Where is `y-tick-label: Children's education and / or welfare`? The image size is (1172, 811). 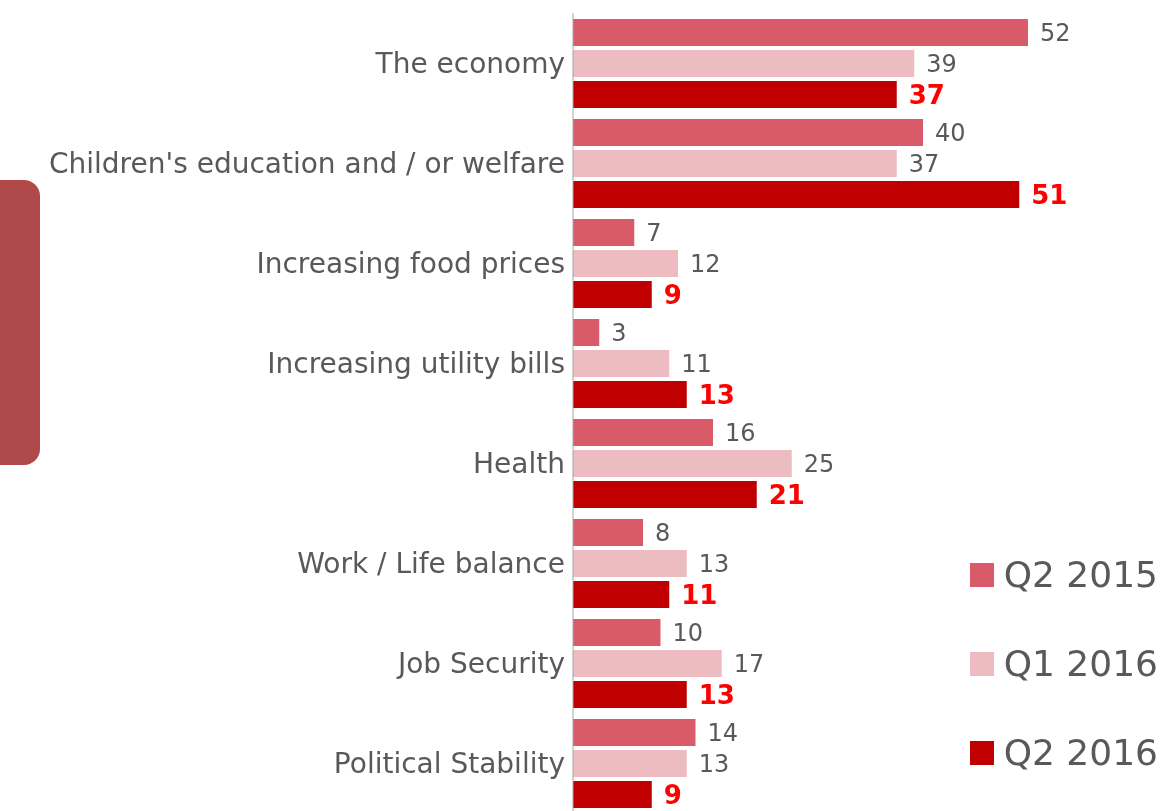
y-tick-label: Children's education and / or welfare is located at coordinates (306, 163).